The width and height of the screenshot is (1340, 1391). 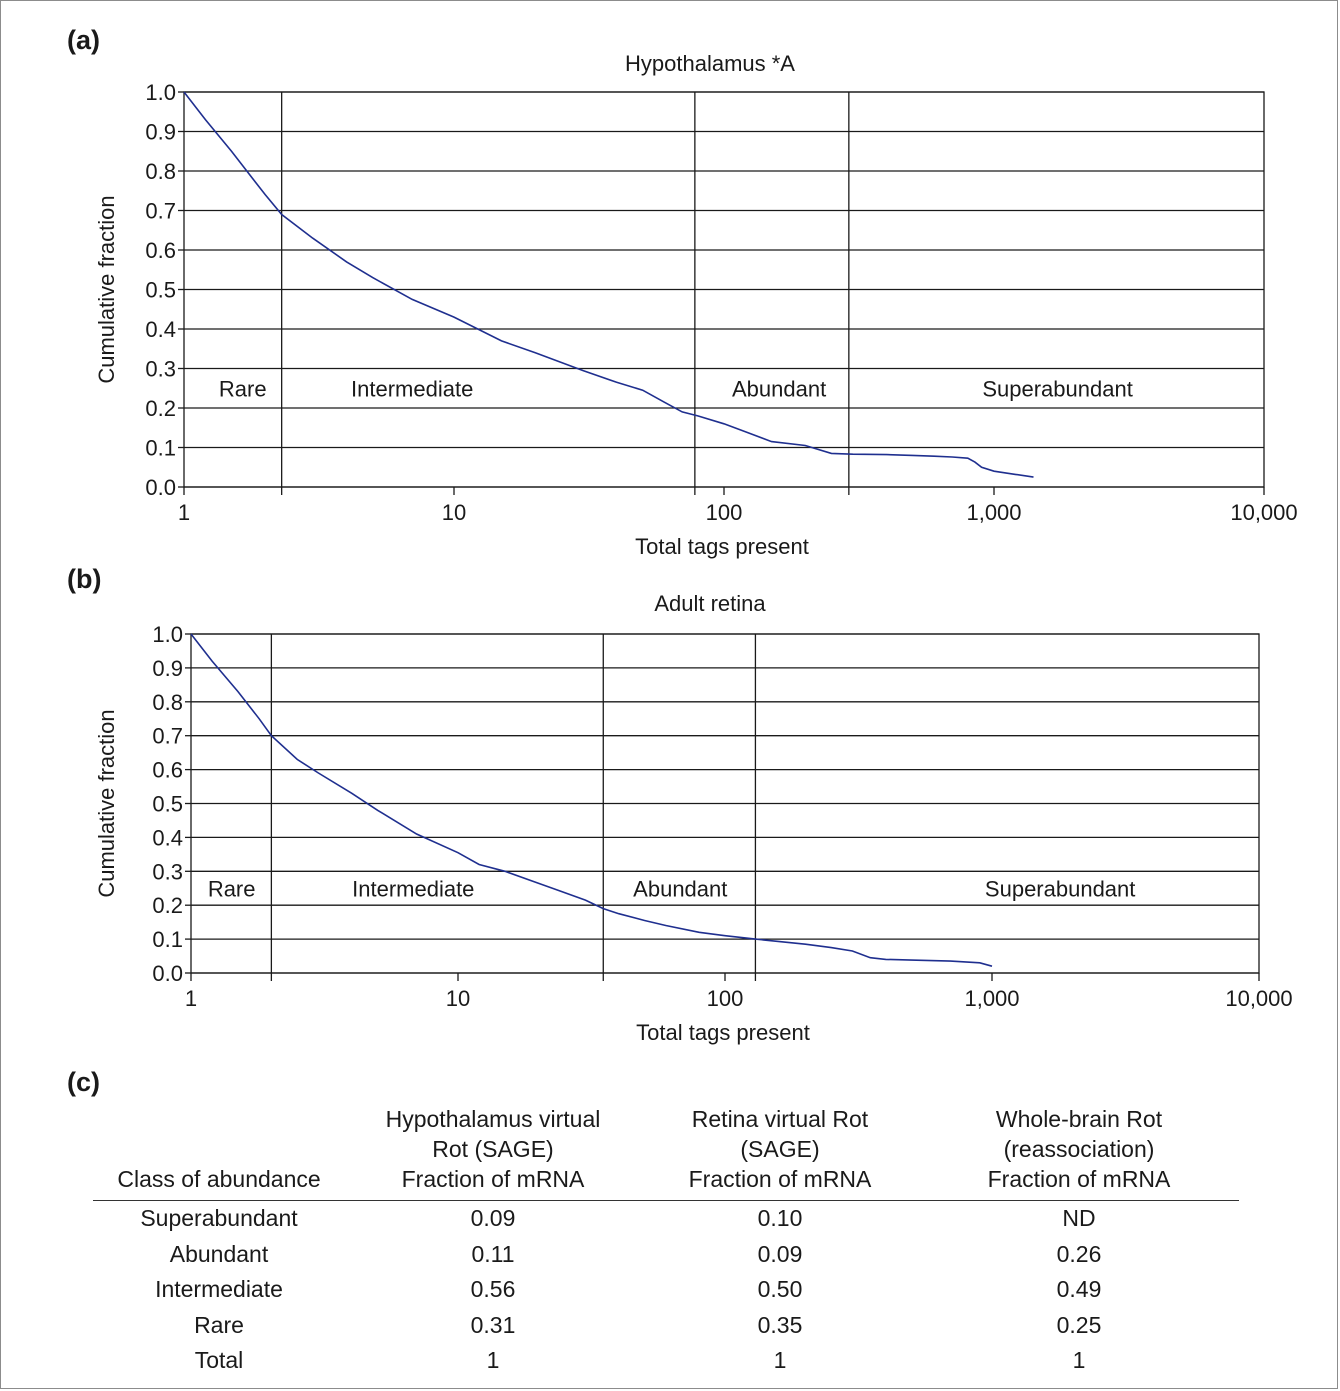 What do you see at coordinates (83, 40) in the screenshot?
I see `panel-label-a: (a)` at bounding box center [83, 40].